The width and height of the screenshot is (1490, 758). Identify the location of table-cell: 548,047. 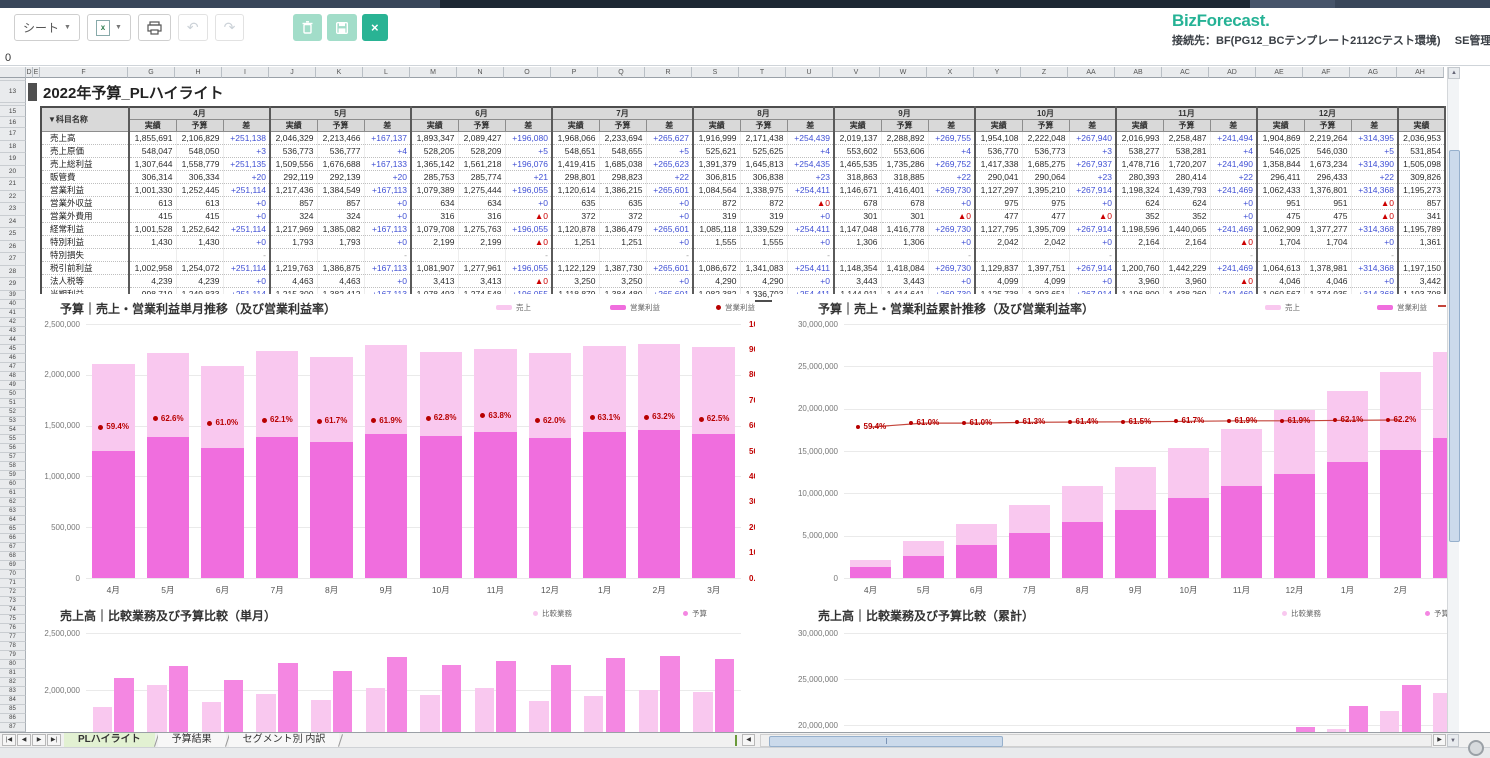
(153, 151).